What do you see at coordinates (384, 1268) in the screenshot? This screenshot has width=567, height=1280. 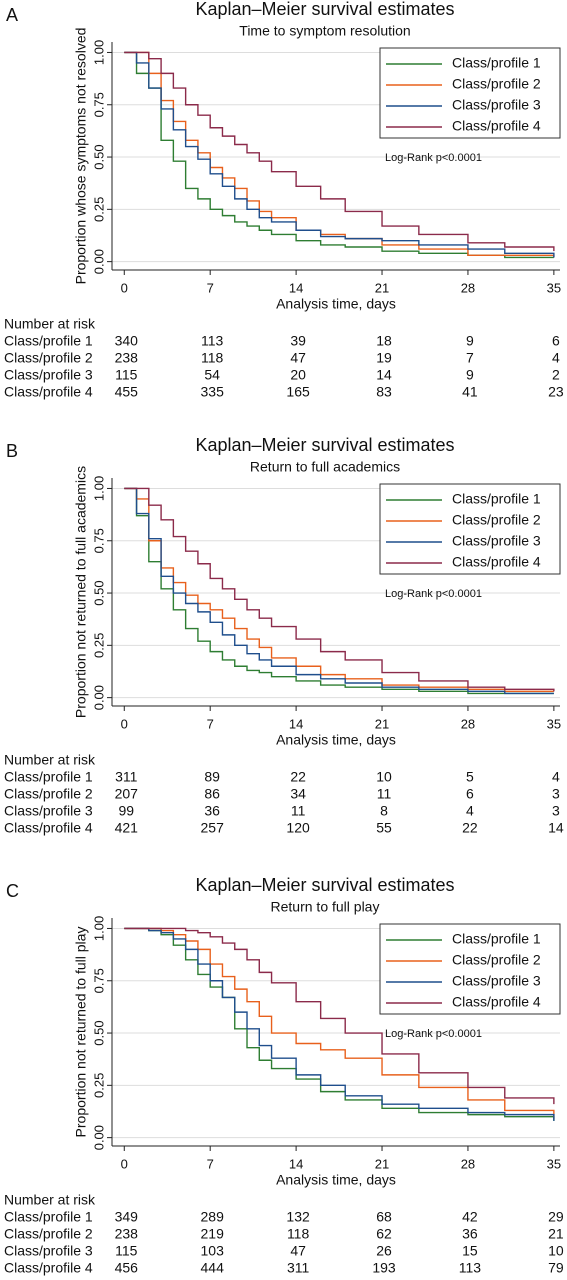 I see `risk-value: 193` at bounding box center [384, 1268].